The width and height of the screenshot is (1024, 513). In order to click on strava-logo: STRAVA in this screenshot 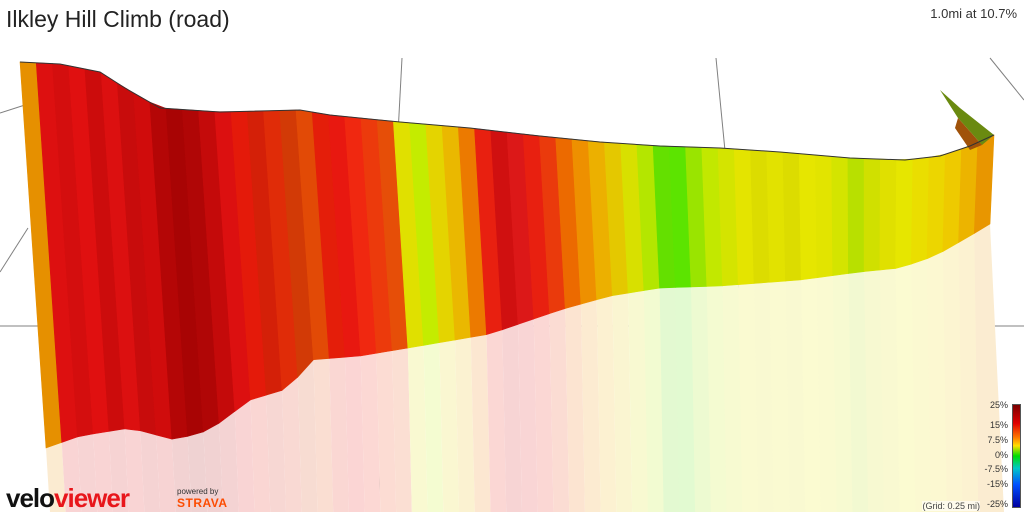, I will do `click(202, 503)`.